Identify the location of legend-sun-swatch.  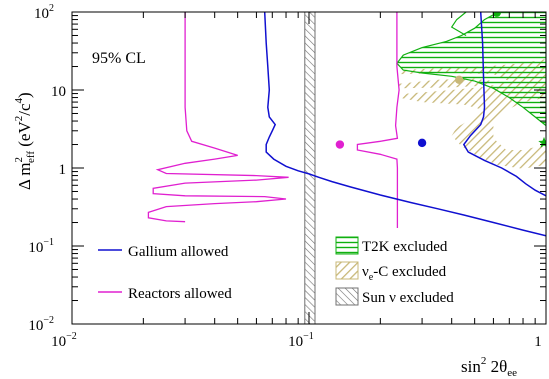
(347, 296).